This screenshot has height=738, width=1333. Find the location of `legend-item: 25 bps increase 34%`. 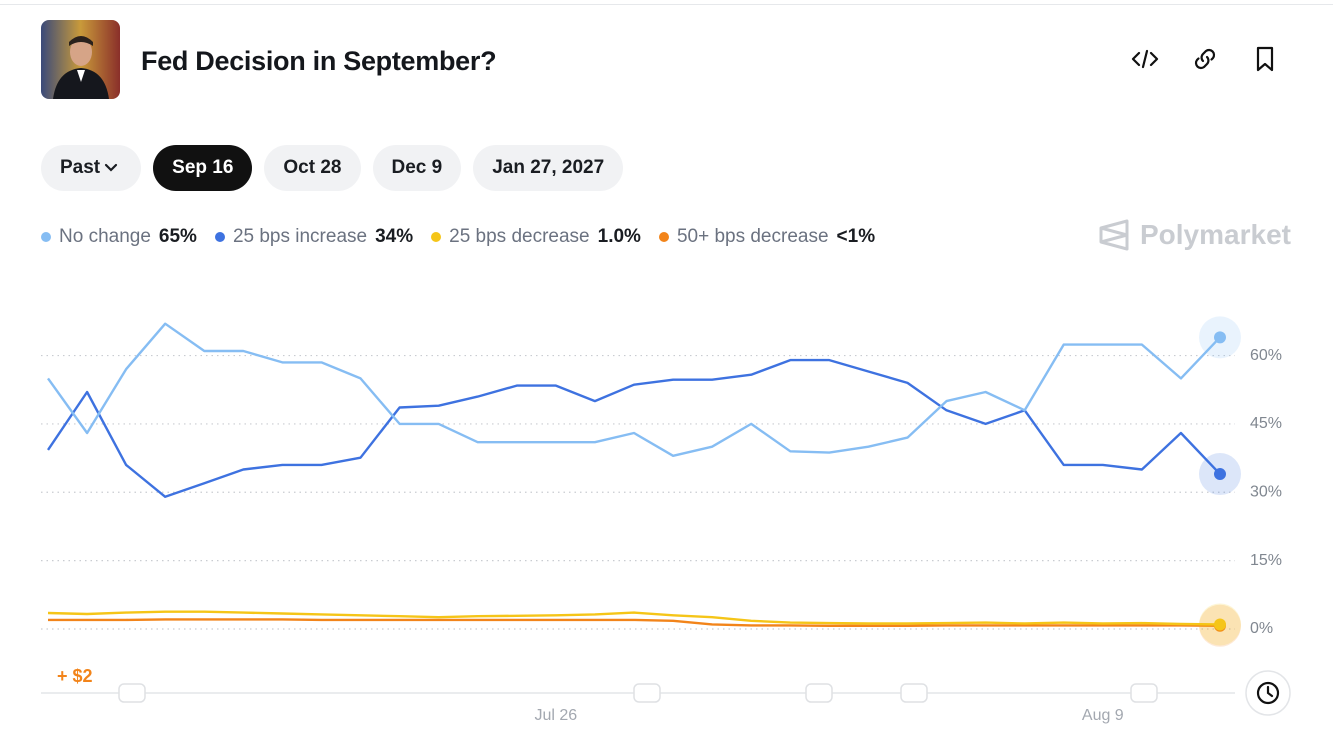

legend-item: 25 bps increase 34% is located at coordinates (314, 237).